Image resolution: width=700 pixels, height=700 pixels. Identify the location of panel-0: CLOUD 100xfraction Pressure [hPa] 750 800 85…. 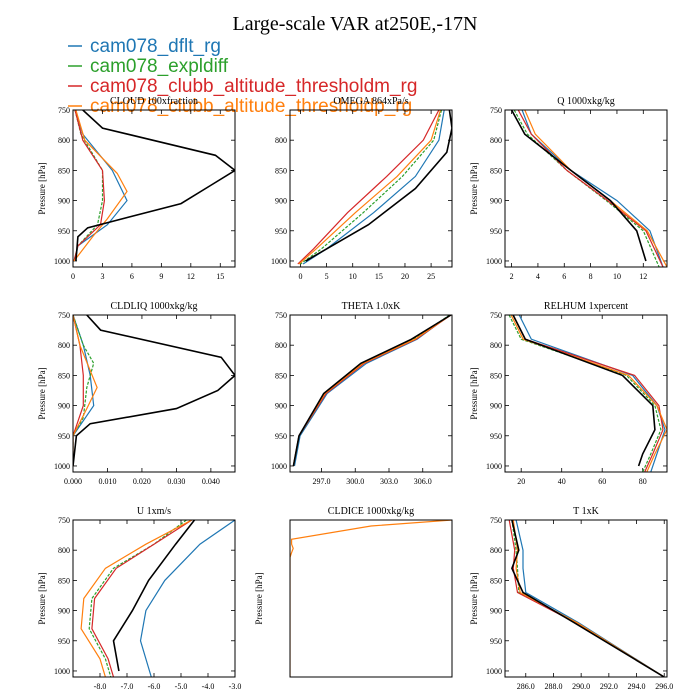
(136, 188).